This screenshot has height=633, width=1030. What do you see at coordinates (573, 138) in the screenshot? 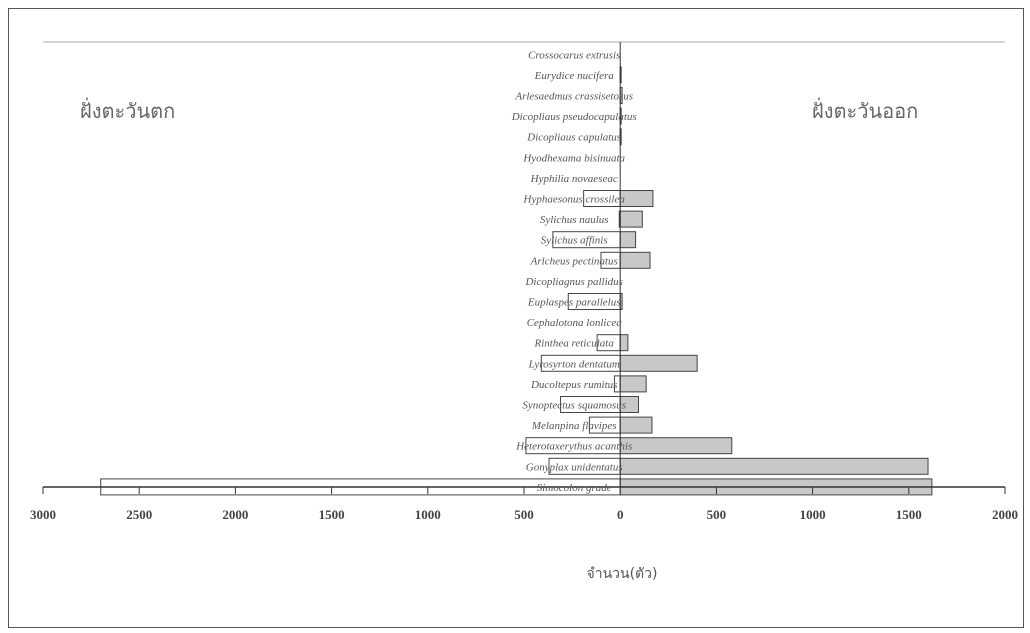
I see `category-label: Dicopliaus capulatus` at bounding box center [573, 138].